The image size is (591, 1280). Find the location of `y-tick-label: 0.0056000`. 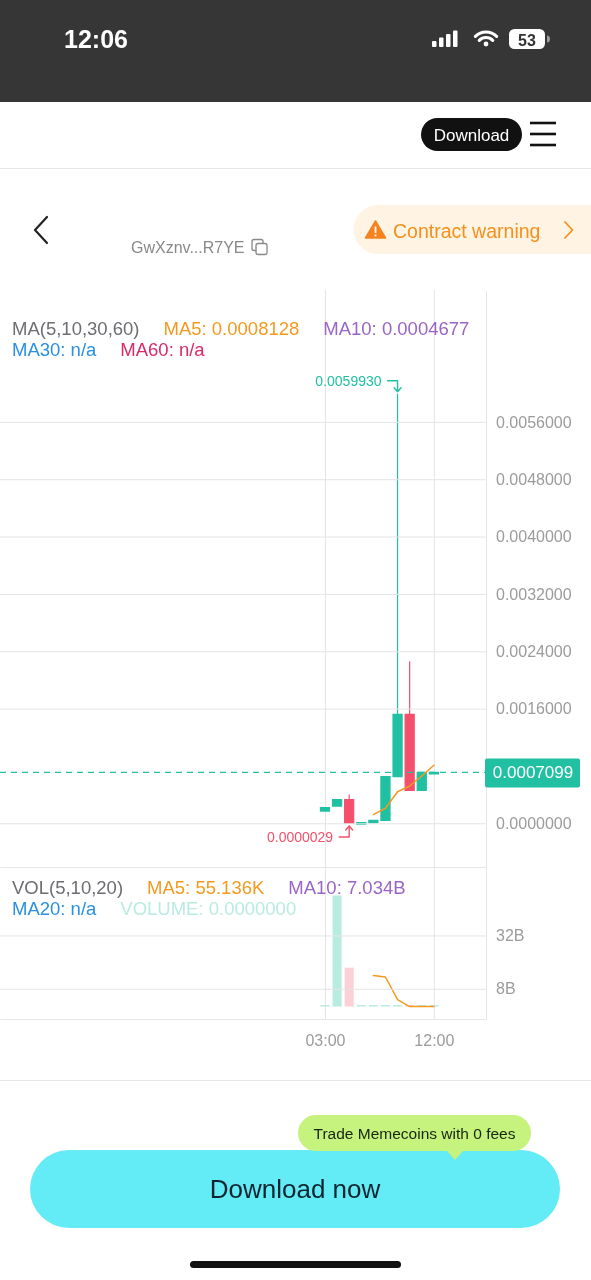

y-tick-label: 0.0056000 is located at coordinates (534, 422).